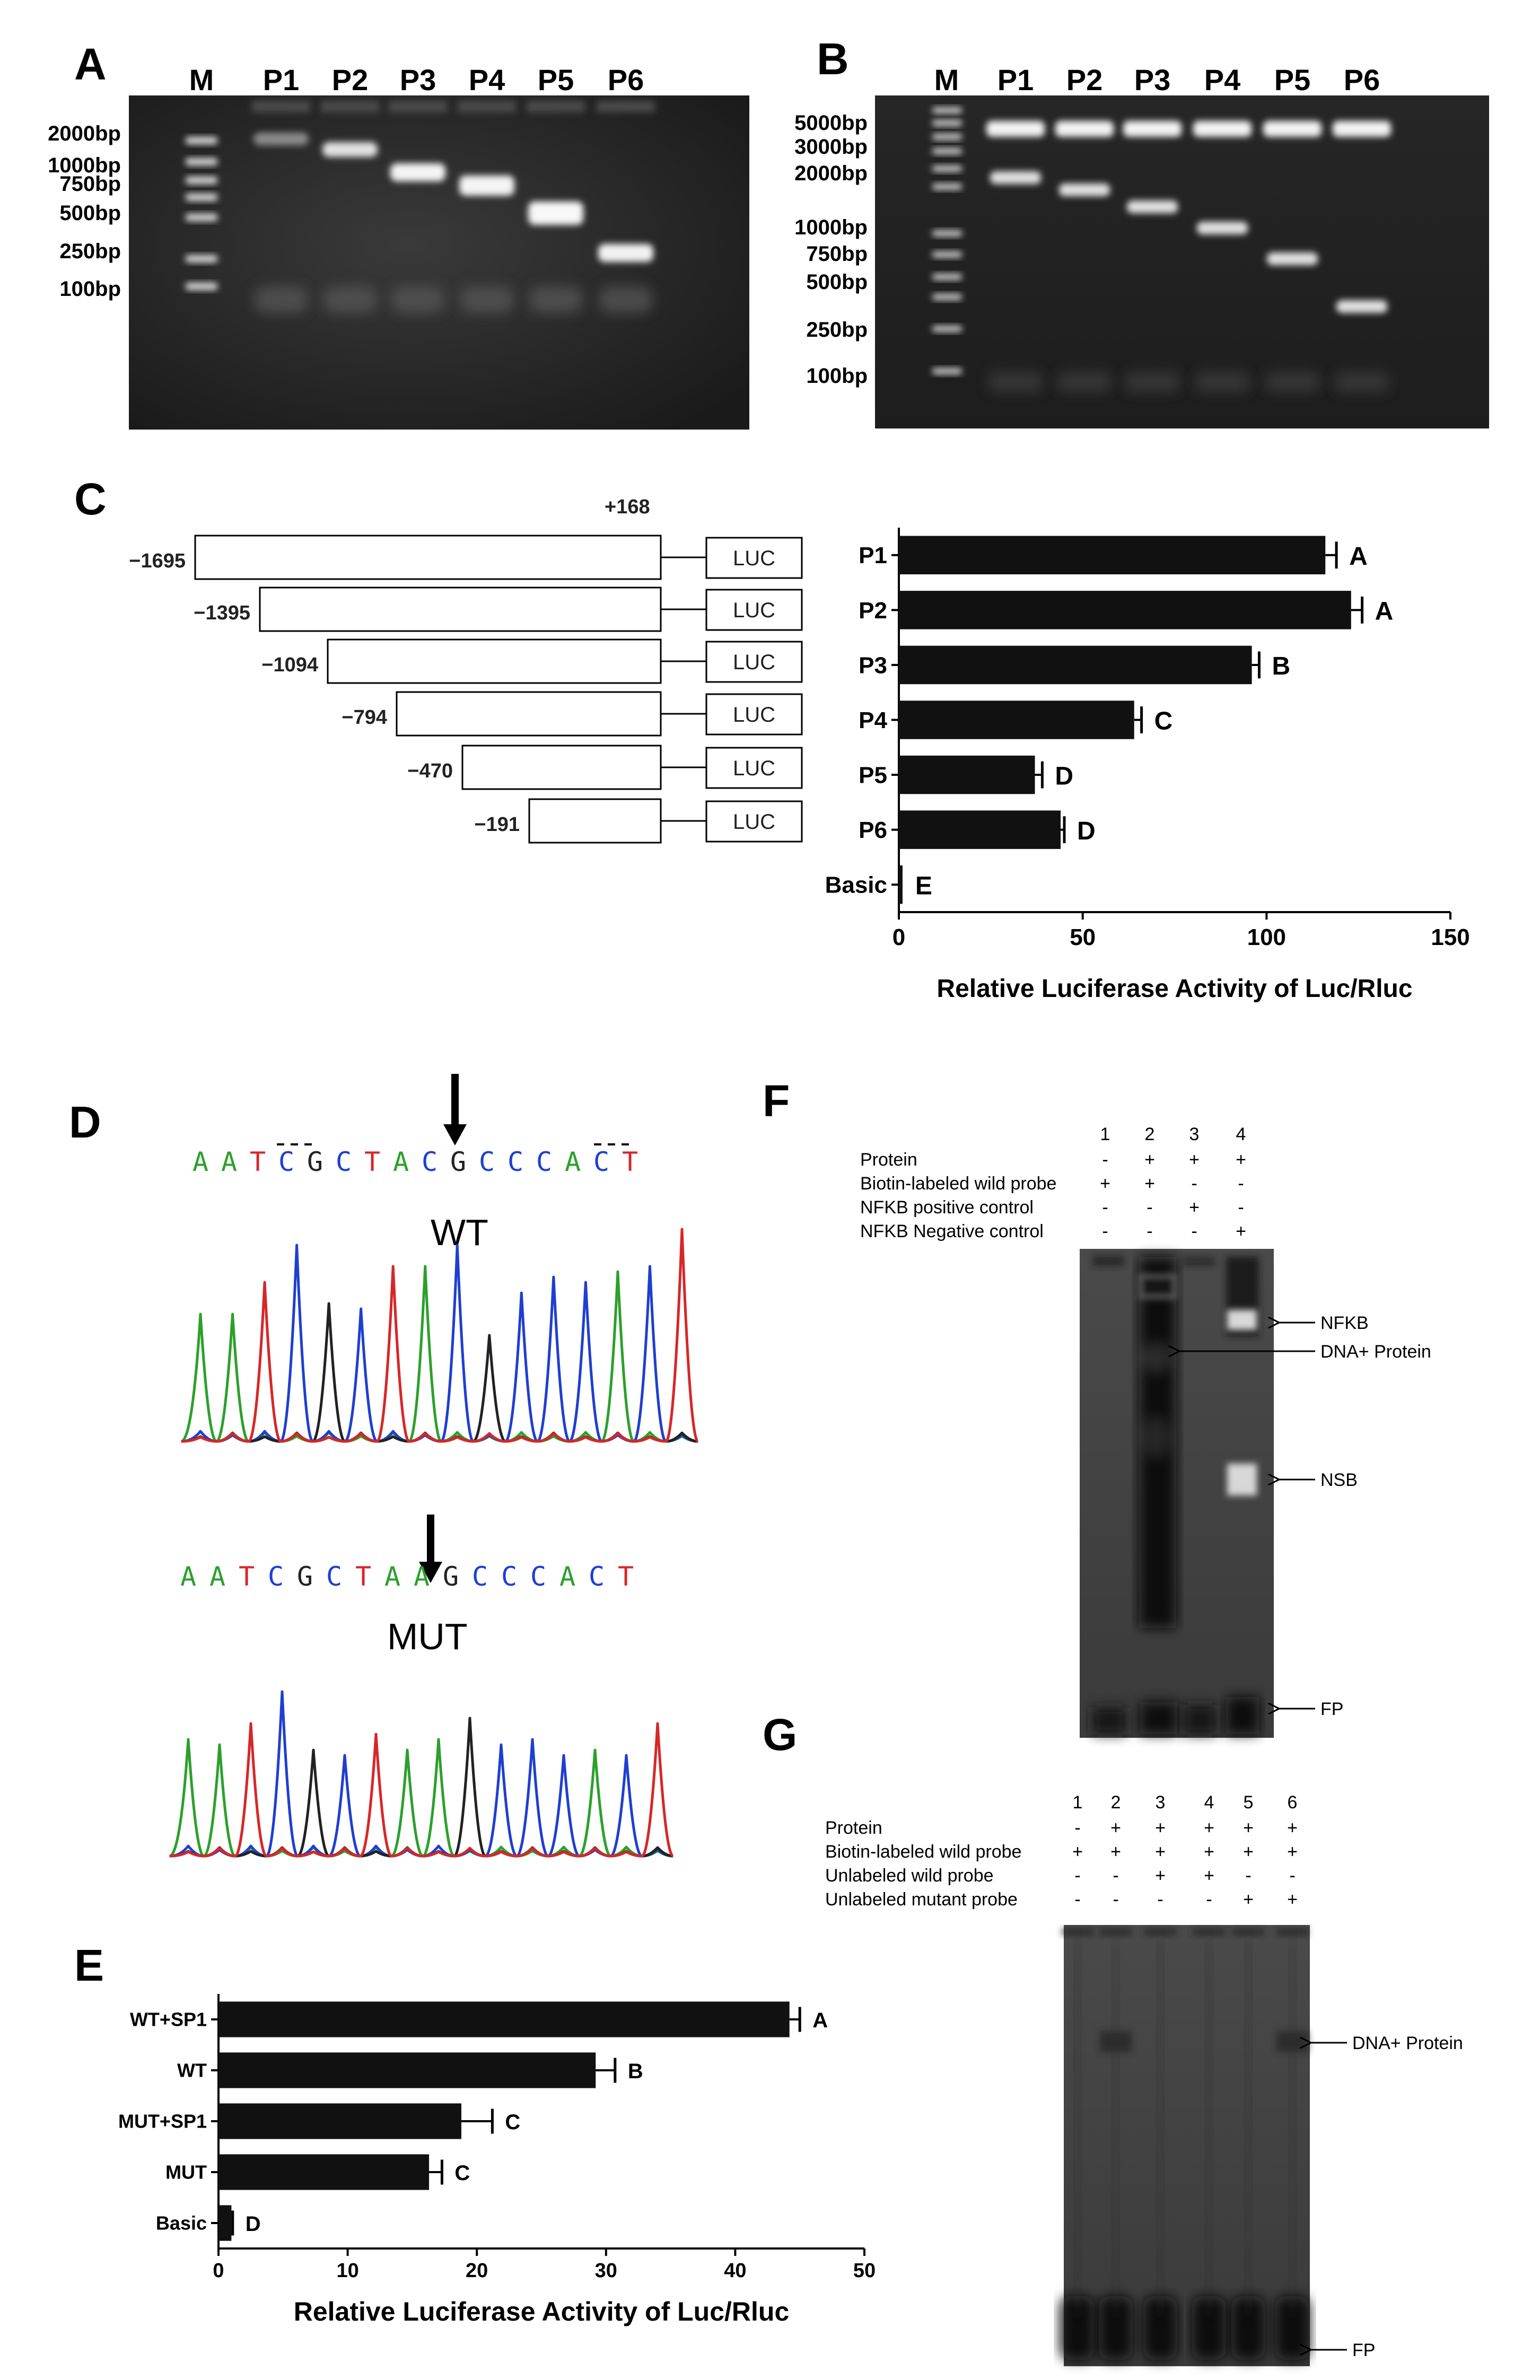 Image resolution: width=1540 pixels, height=2380 pixels. I want to click on emsa-lane-number: 4, so click(1209, 1802).